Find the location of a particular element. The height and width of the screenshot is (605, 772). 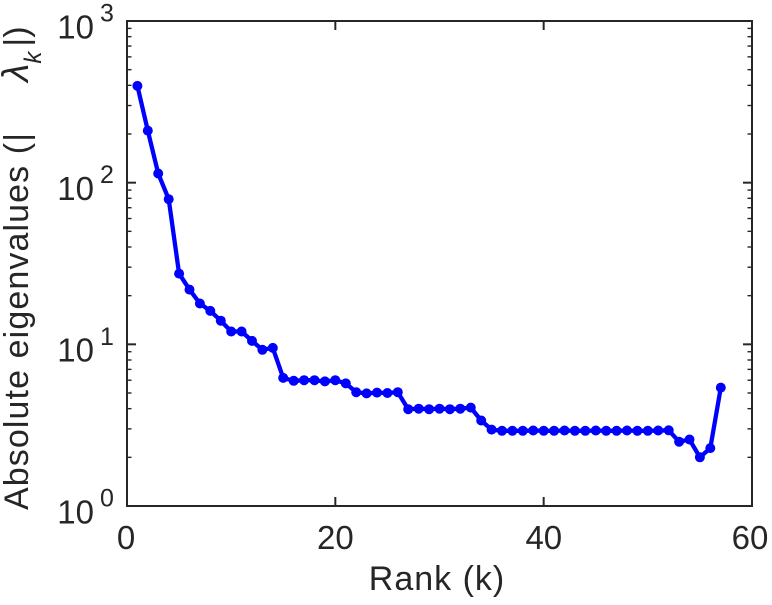

svg-text: 3 is located at coordinates (107, 14).